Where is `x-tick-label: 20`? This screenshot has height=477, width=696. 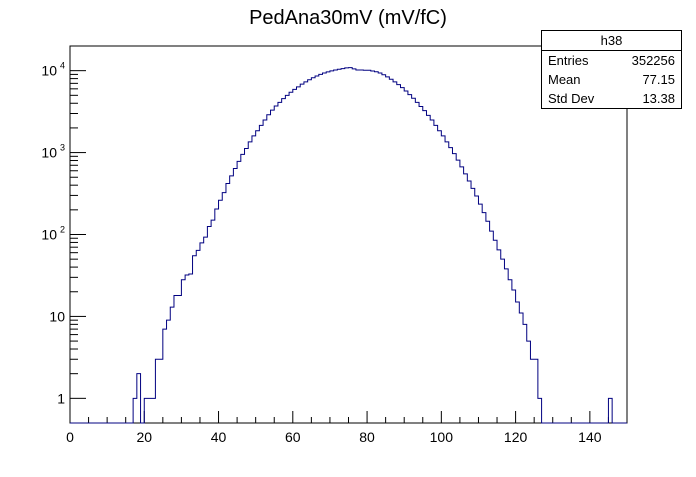
x-tick-label: 20 is located at coordinates (144, 437).